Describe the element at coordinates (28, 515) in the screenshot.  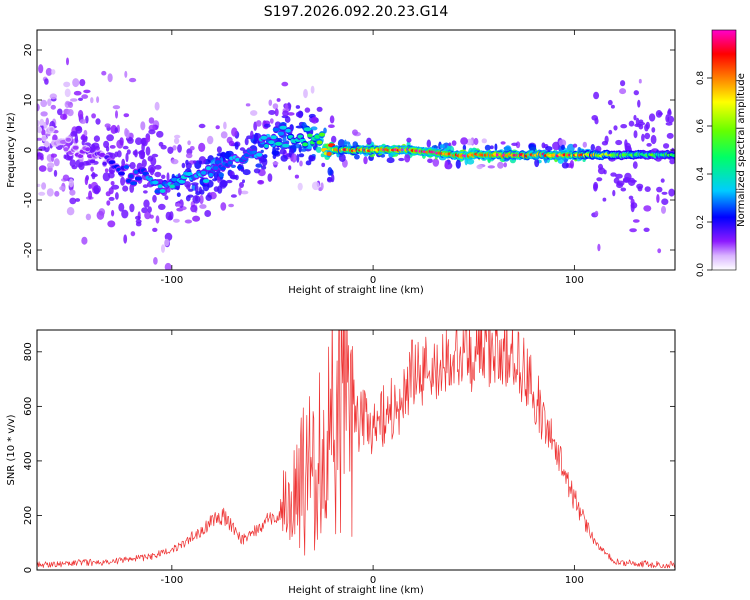
I see `snr-ytick-label: 200` at that location.